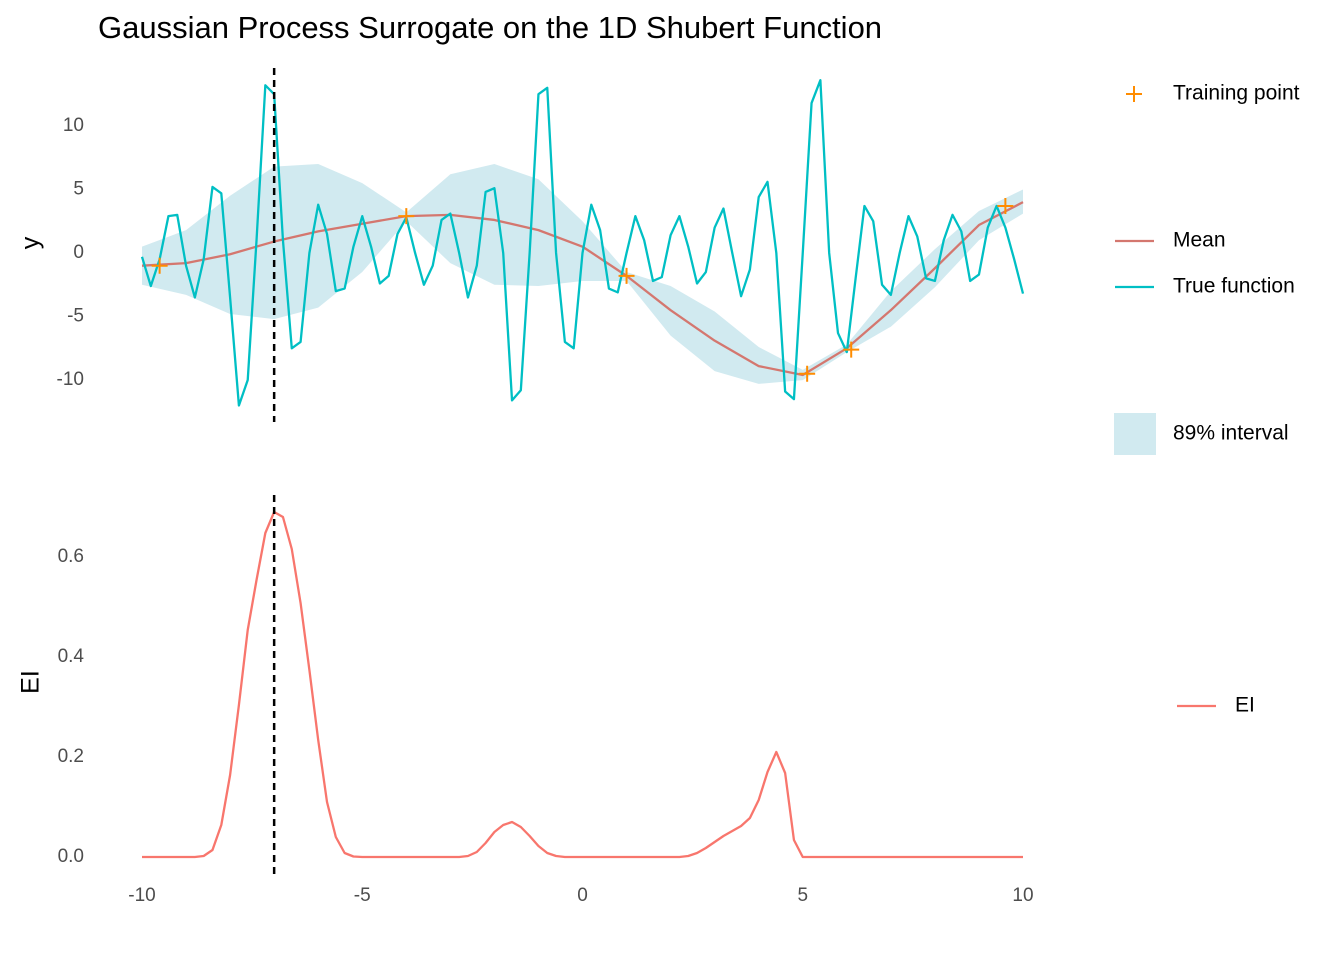 The image size is (1344, 960). What do you see at coordinates (1022, 895) in the screenshot?
I see `x-tick-label: 10` at bounding box center [1022, 895].